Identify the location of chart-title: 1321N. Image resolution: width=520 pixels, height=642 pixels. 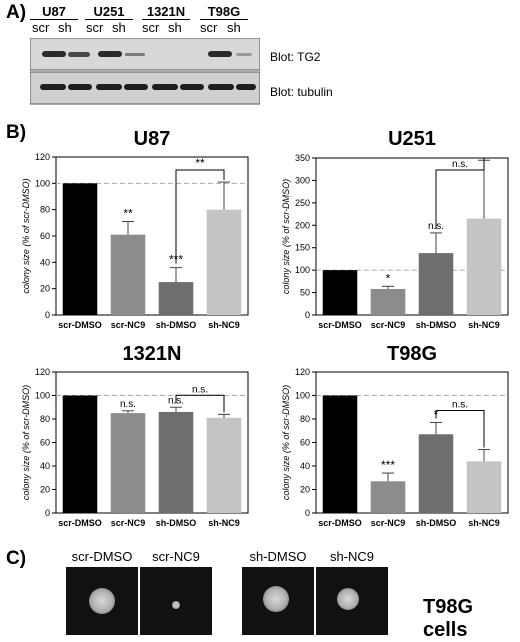
(152, 354).